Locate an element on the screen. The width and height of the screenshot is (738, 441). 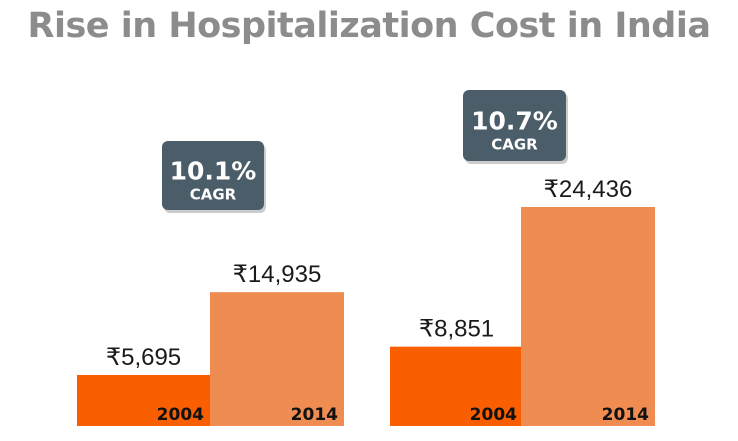
value-label: ₹5,695 is located at coordinates (143, 357).